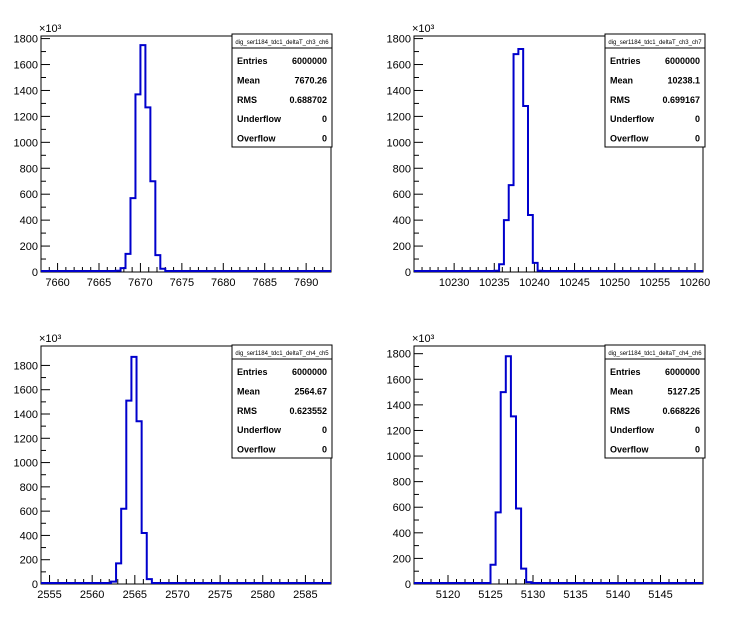  Describe the element at coordinates (448, 595) in the screenshot. I see `x-tick-label: 5120` at that location.